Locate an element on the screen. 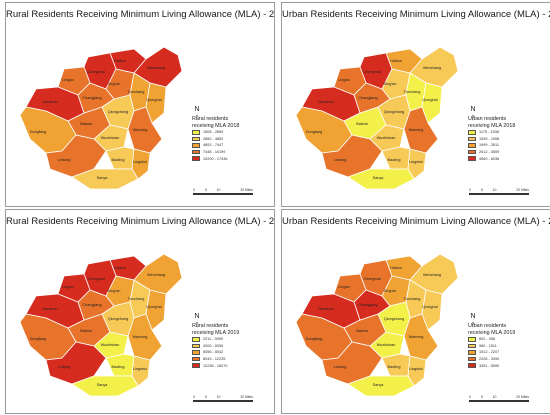  region-label: Baoting is located at coordinates (118, 367).